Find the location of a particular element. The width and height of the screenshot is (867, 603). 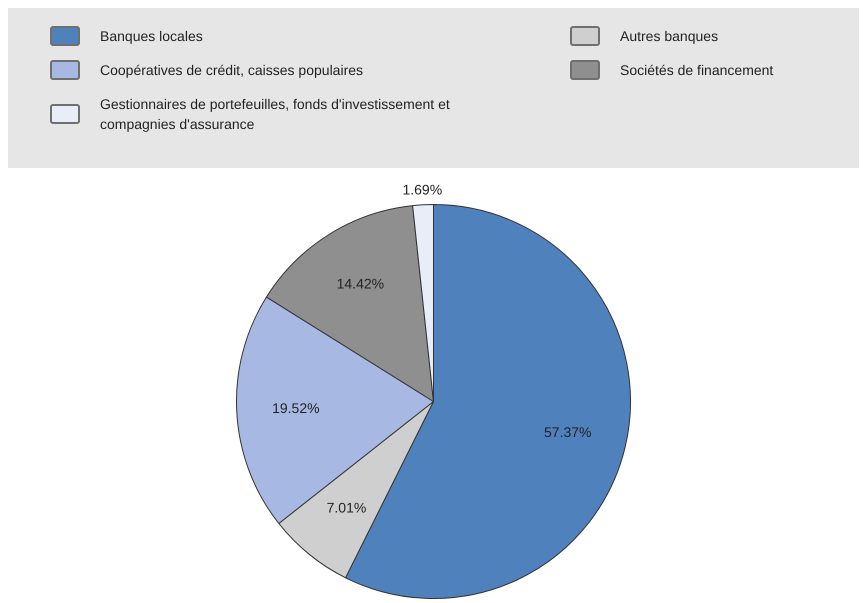

legend-label: Banques locales is located at coordinates (151, 36).